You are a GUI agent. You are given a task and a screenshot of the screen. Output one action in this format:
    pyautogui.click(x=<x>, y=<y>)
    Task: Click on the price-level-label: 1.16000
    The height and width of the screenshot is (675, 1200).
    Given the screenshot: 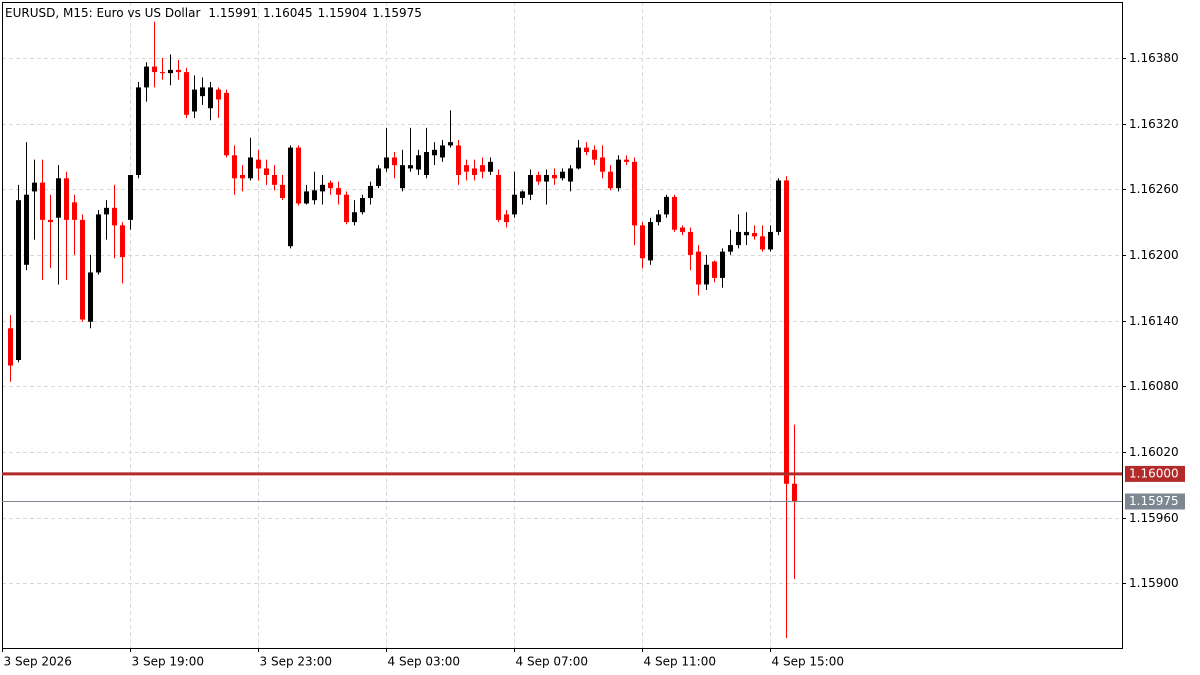 What is the action you would take?
    pyautogui.click(x=1154, y=473)
    